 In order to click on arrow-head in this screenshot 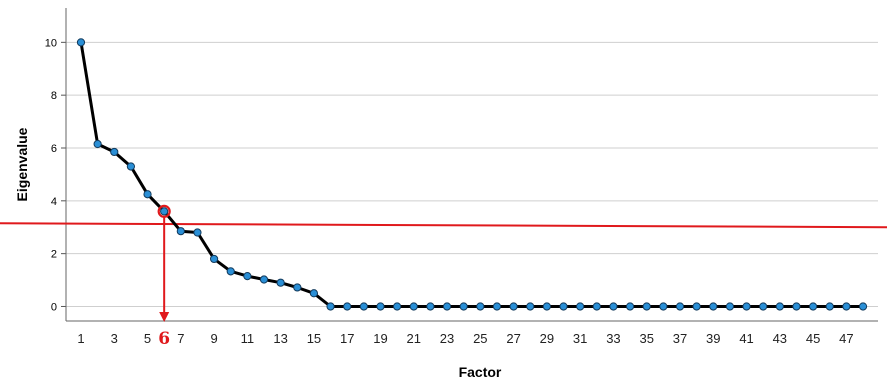, I will do `click(164, 317)`.